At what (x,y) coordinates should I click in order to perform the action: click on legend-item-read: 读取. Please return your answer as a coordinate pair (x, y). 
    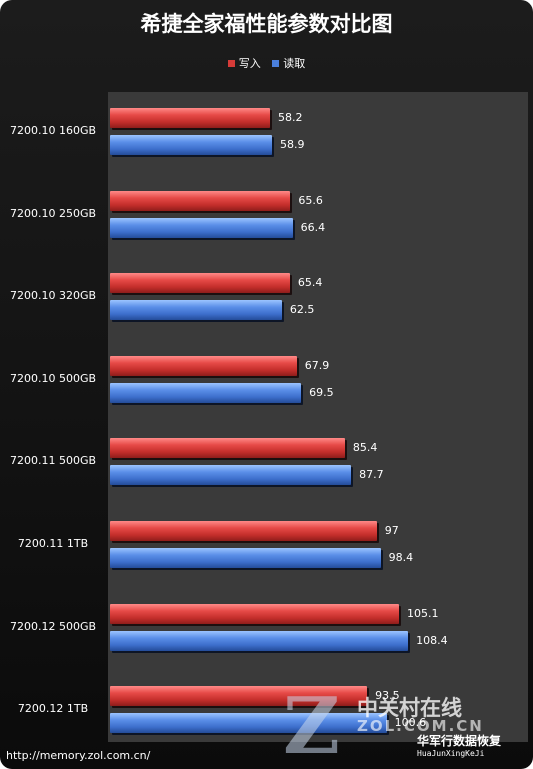
    Looking at the image, I should click on (288, 63).